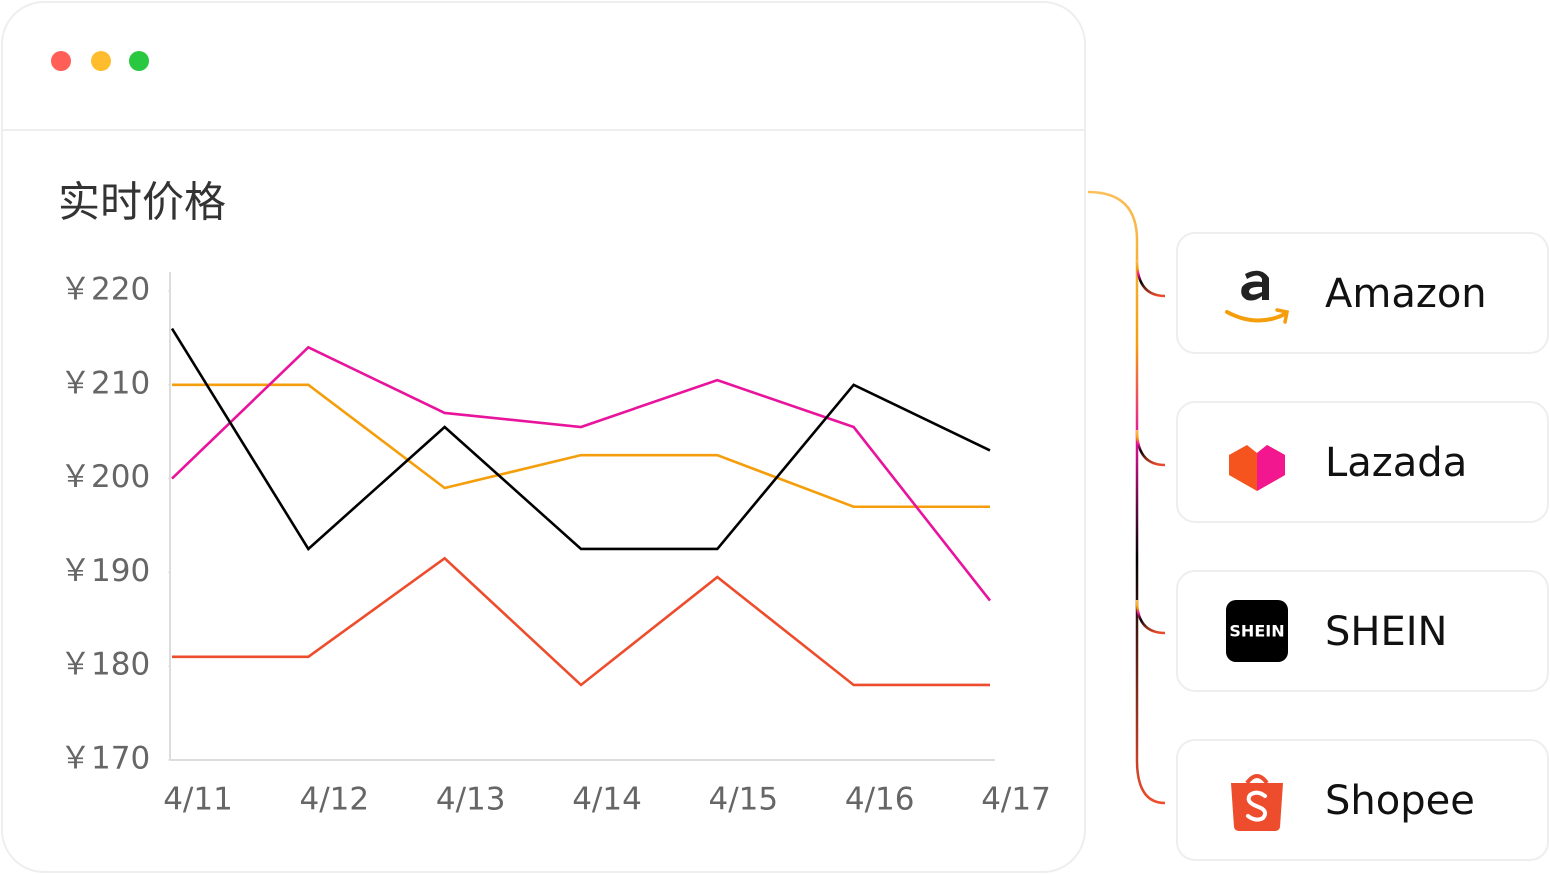 This screenshot has height=875, width=1550. Describe the element at coordinates (105, 383) in the screenshot. I see `y-tick-label: ￥210` at that location.